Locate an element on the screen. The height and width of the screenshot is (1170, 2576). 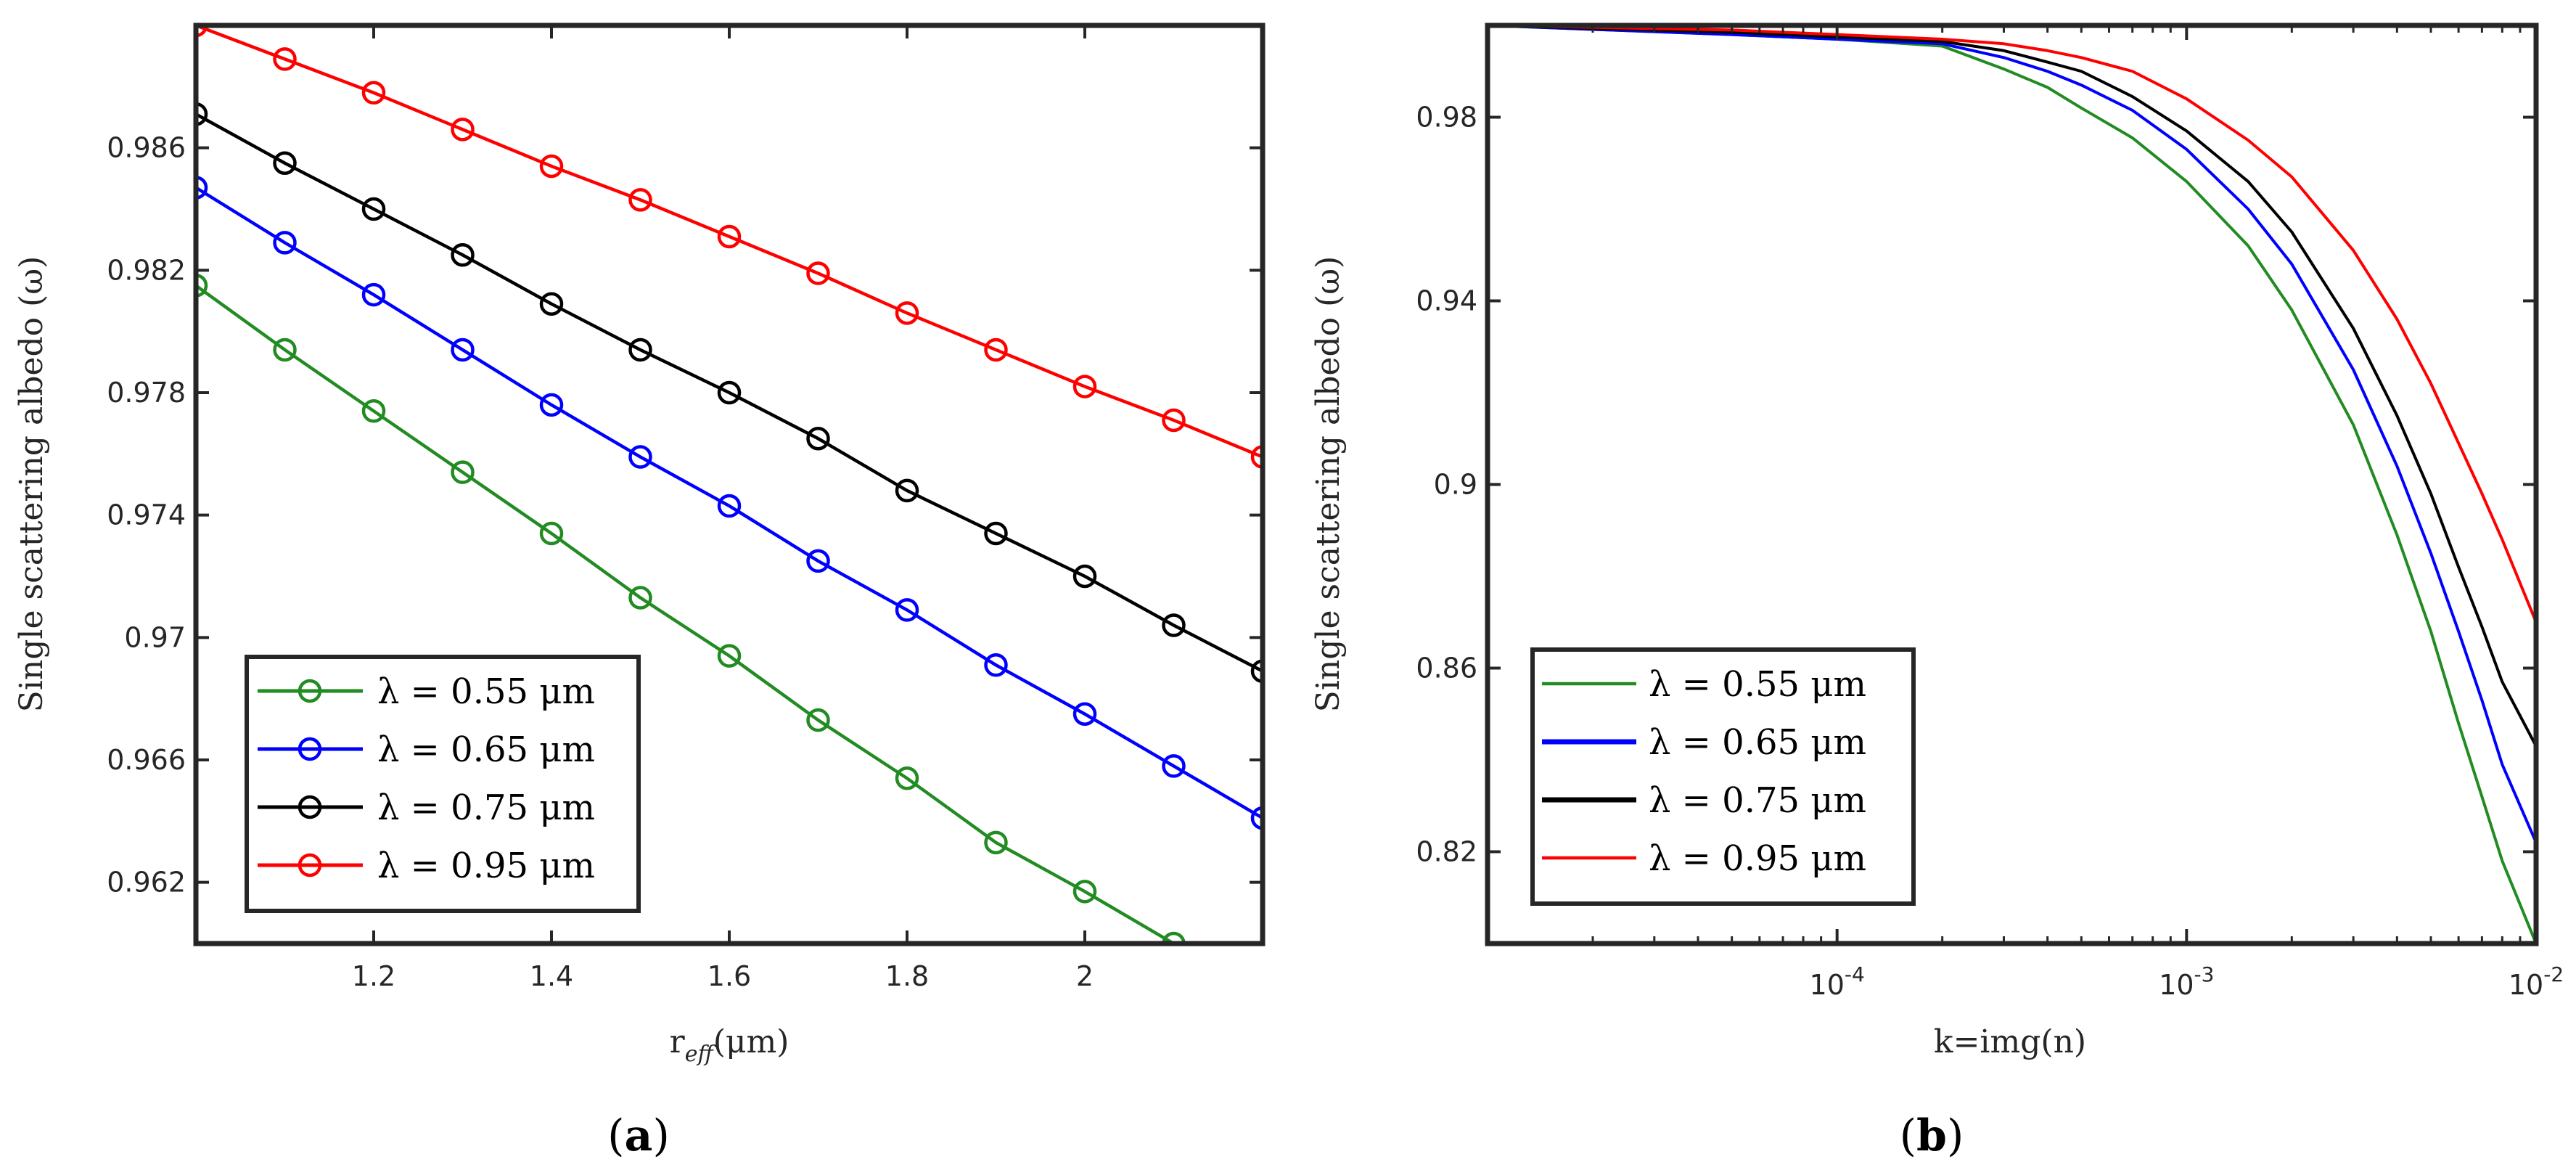
chart-b-legend-label: λ = 0.75 μm is located at coordinates (1757, 800).